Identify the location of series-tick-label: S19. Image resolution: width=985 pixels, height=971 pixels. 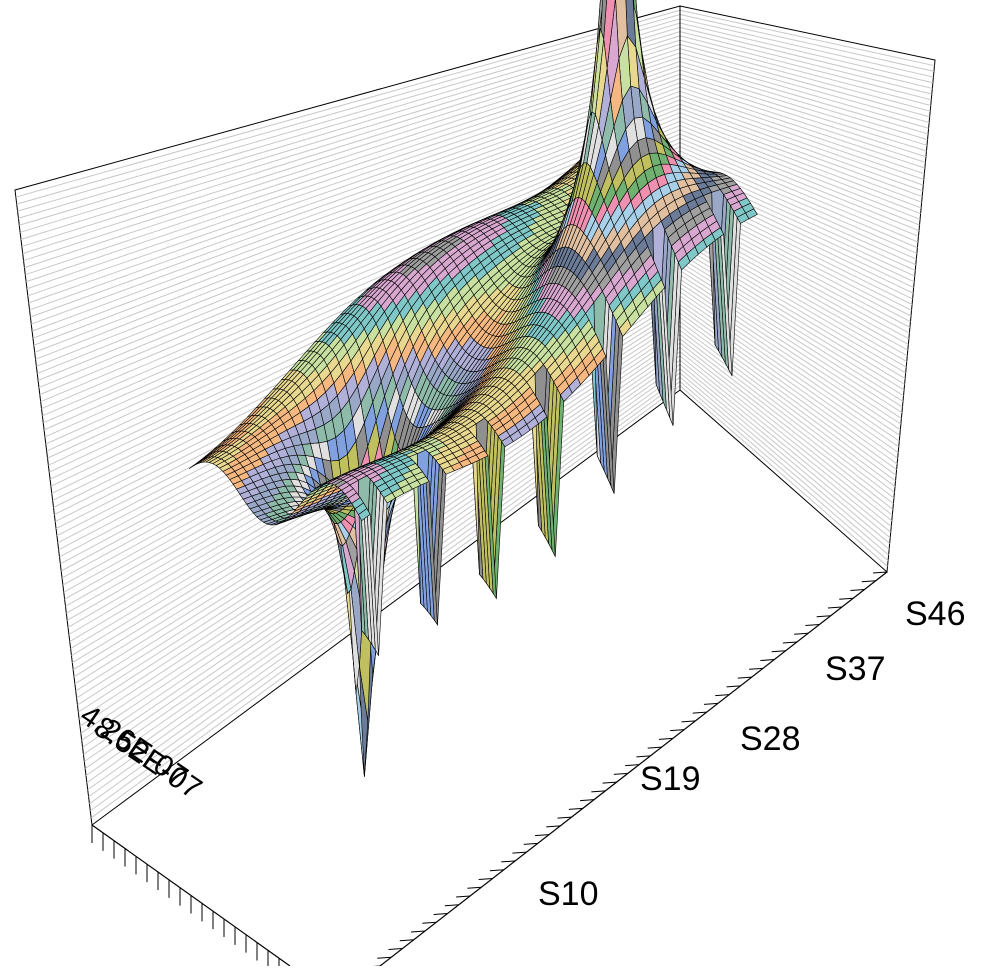
(670, 779).